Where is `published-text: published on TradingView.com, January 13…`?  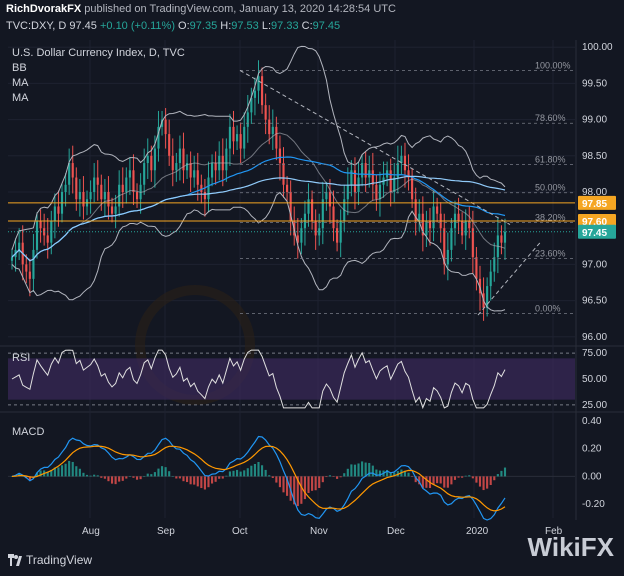 published-text: published on TradingView.com, January 13… is located at coordinates (240, 9).